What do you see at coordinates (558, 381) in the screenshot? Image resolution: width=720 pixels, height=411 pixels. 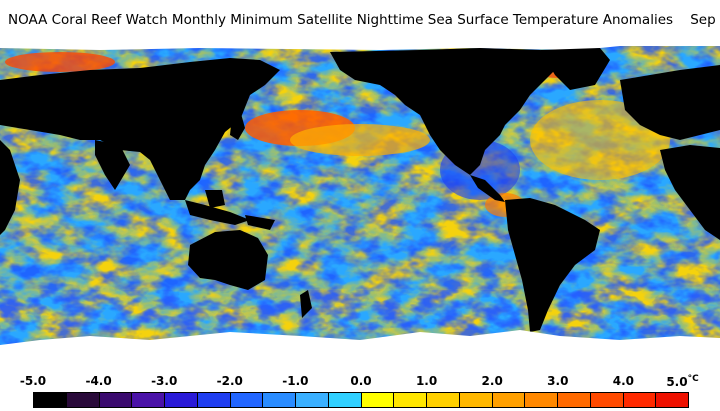 I see `colorbar-tick-label: 3.0` at bounding box center [558, 381].